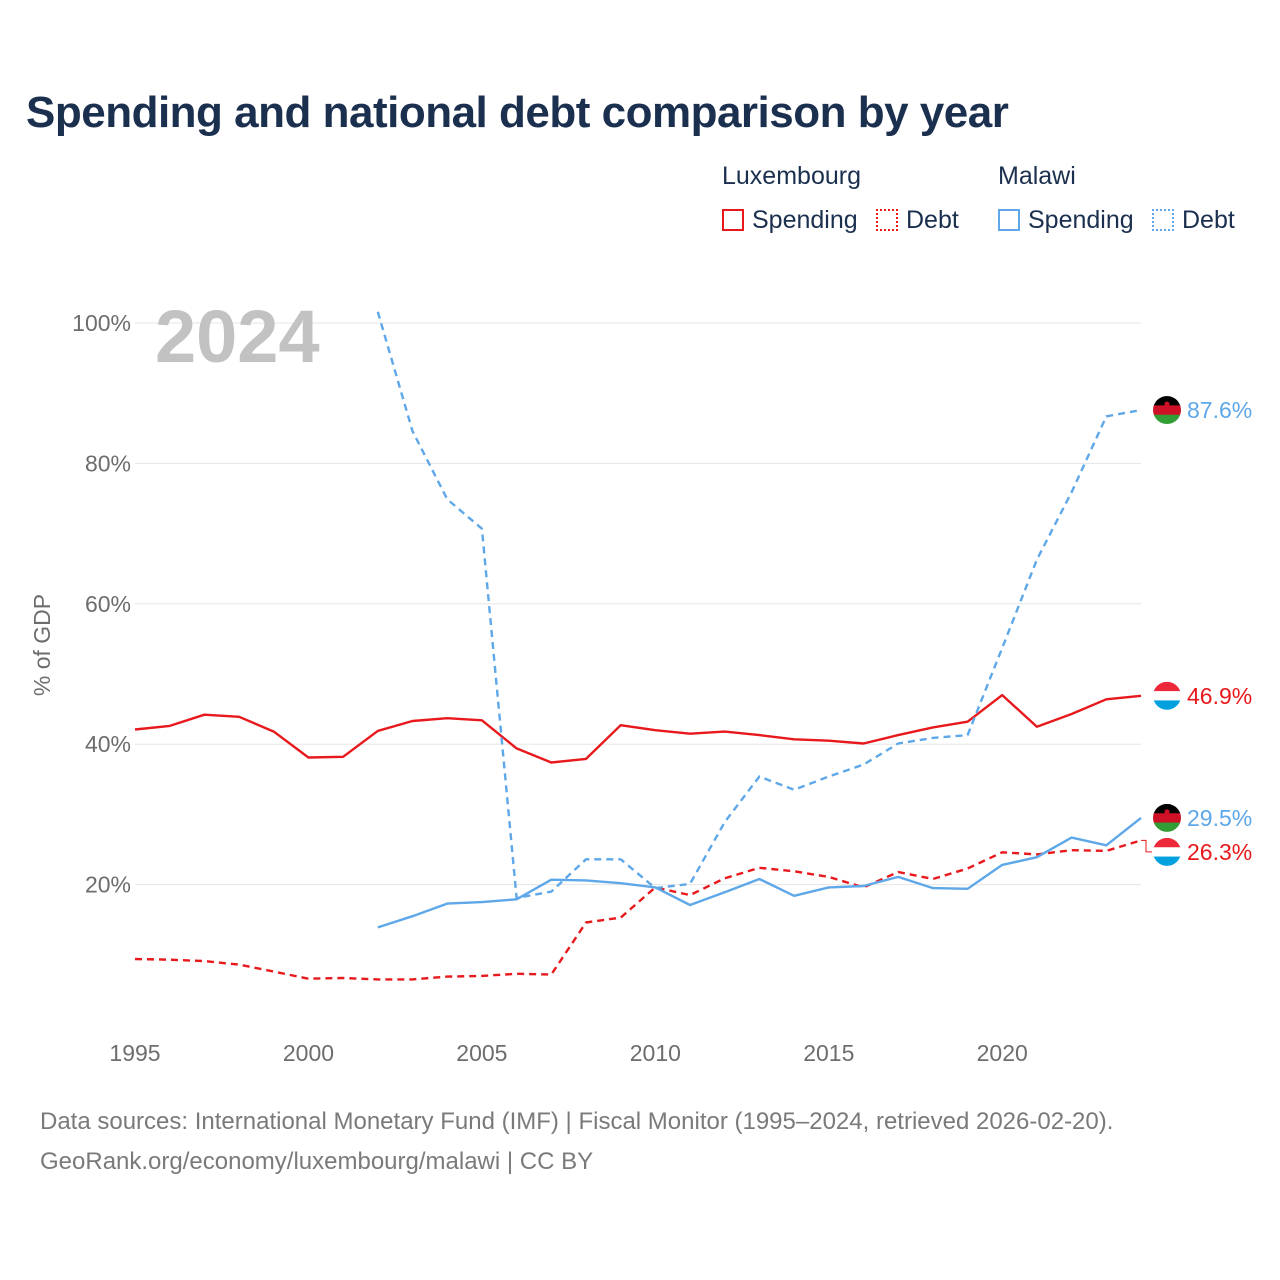 This screenshot has height=1280, width=1280. I want to click on series-line-luxembourg-spending, so click(638, 728).